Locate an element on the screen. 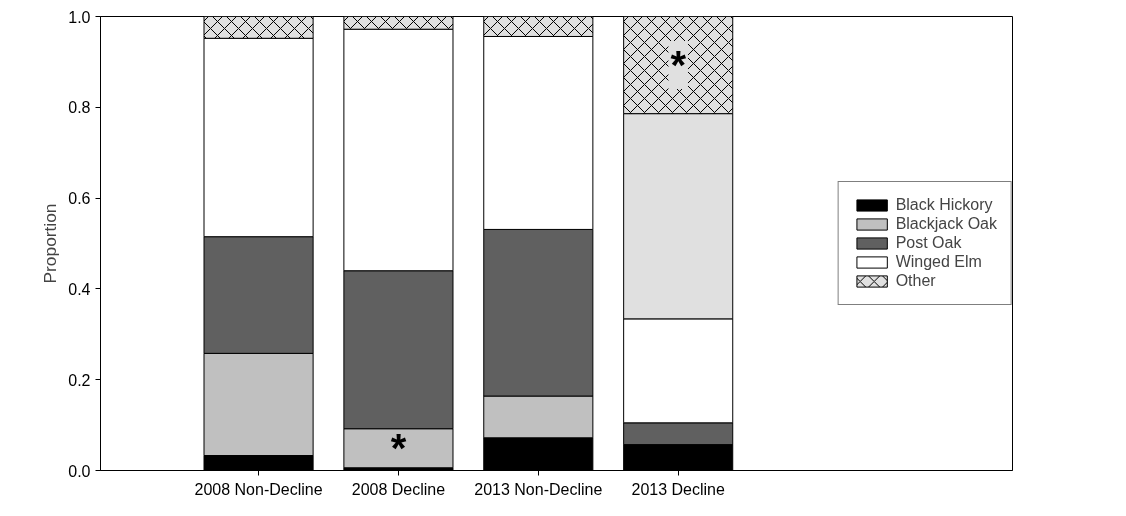 This screenshot has width=1126, height=516. y-tick-label: 1.0 is located at coordinates (79, 17).